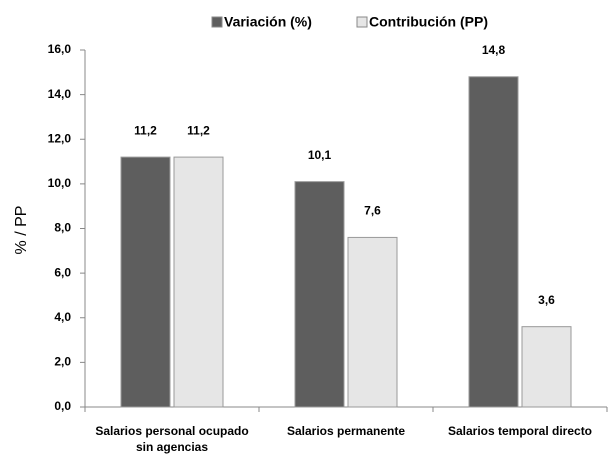 Image resolution: width=609 pixels, height=462 pixels. I want to click on y-tick-label: 8,0, so click(62, 228).